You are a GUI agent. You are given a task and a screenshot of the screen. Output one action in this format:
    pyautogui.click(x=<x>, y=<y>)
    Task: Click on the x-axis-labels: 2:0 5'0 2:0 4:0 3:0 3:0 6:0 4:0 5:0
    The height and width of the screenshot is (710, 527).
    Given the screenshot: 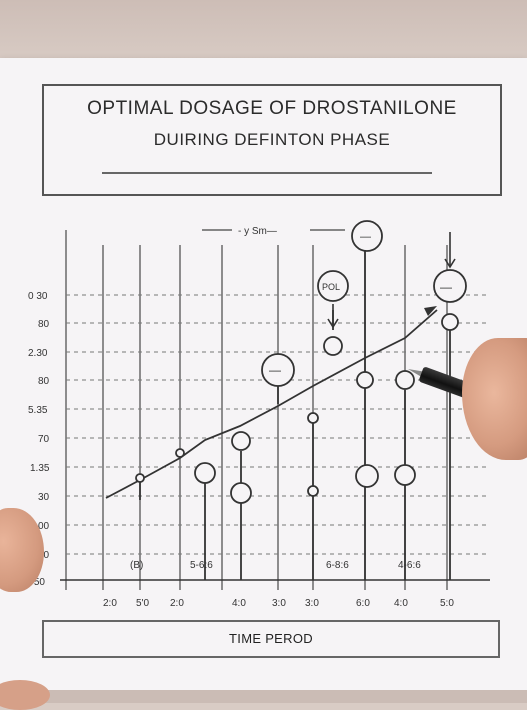 What is the action you would take?
    pyautogui.click(x=278, y=603)
    